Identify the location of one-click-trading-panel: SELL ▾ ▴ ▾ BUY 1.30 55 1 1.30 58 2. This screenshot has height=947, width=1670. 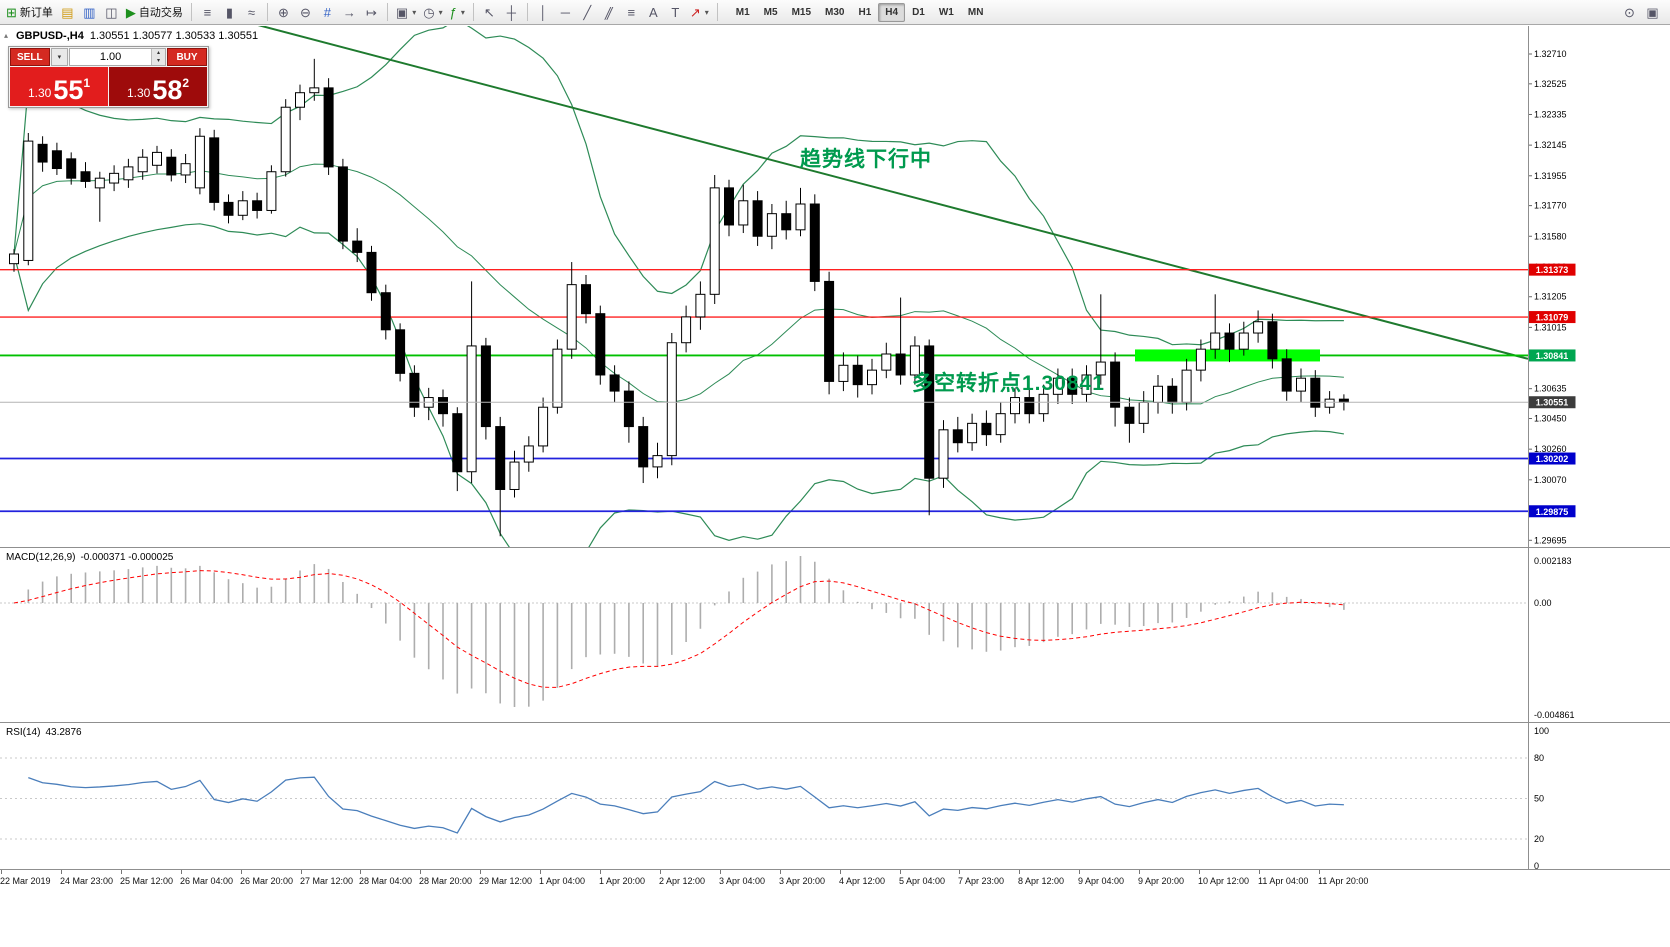
(108, 77).